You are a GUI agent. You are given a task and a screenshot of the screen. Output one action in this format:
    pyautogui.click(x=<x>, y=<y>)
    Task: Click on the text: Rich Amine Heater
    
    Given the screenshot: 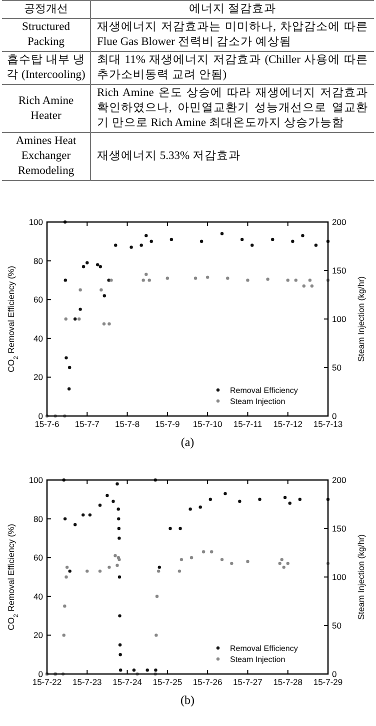 What is the action you would take?
    pyautogui.click(x=46, y=108)
    